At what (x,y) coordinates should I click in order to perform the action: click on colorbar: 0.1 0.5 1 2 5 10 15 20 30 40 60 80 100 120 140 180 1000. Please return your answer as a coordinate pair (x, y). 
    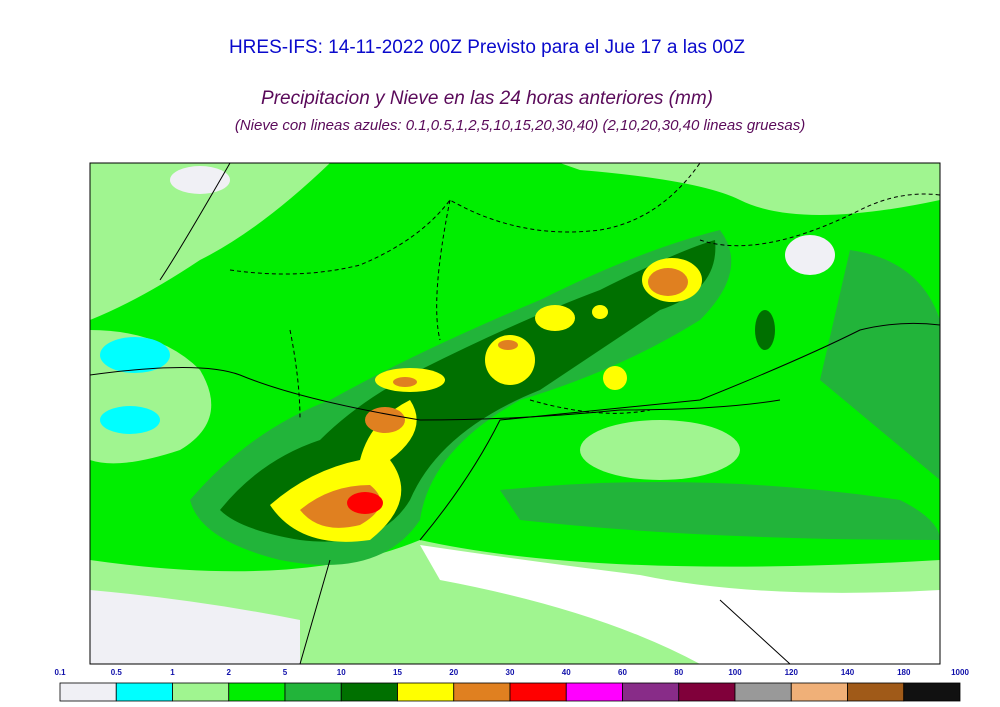
    Looking at the image, I should click on (511, 685).